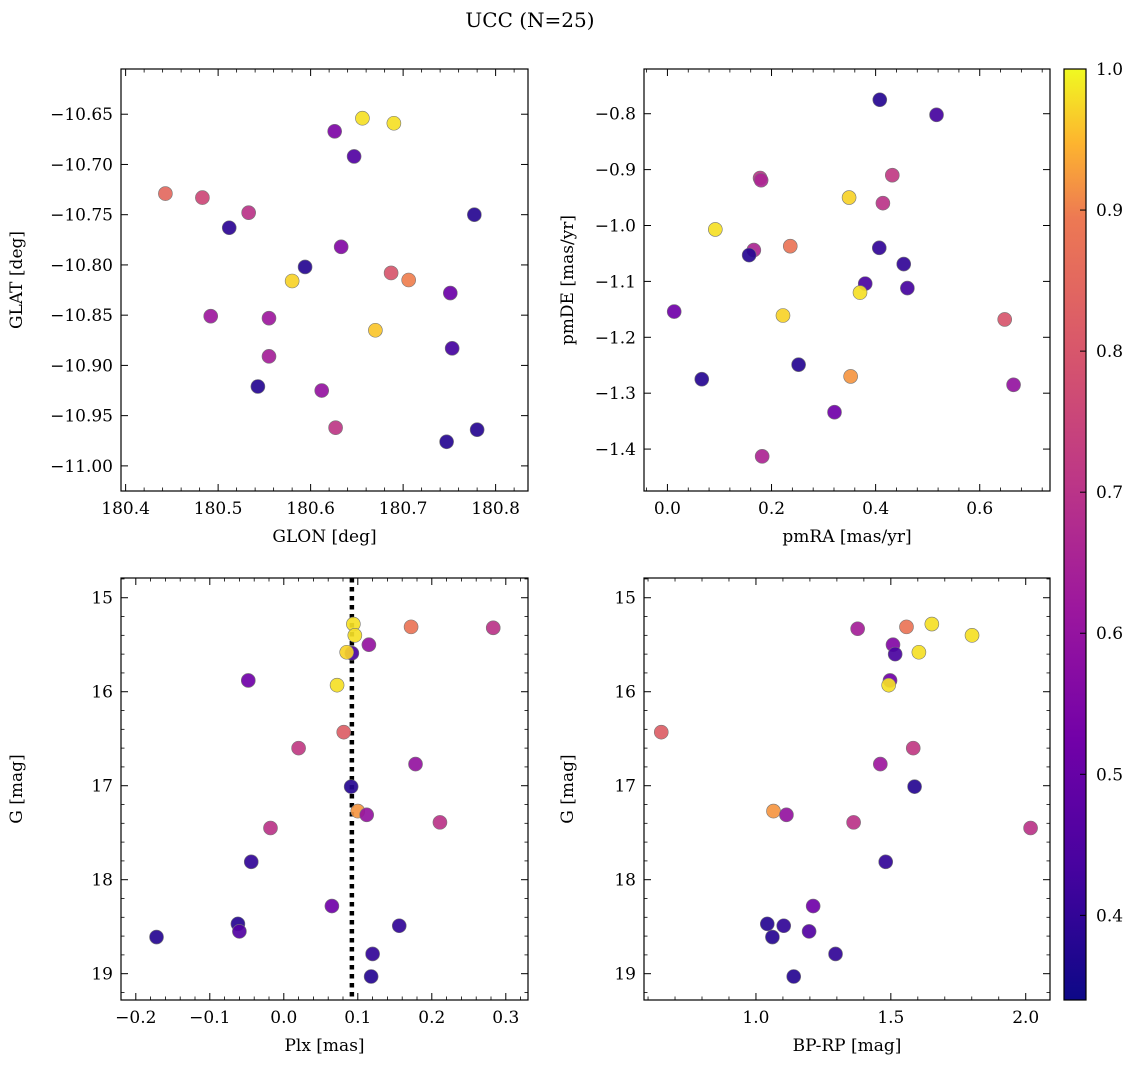 The width and height of the screenshot is (1136, 1068). What do you see at coordinates (625, 787) in the screenshot?
I see `y-tick-label: 17` at bounding box center [625, 787].